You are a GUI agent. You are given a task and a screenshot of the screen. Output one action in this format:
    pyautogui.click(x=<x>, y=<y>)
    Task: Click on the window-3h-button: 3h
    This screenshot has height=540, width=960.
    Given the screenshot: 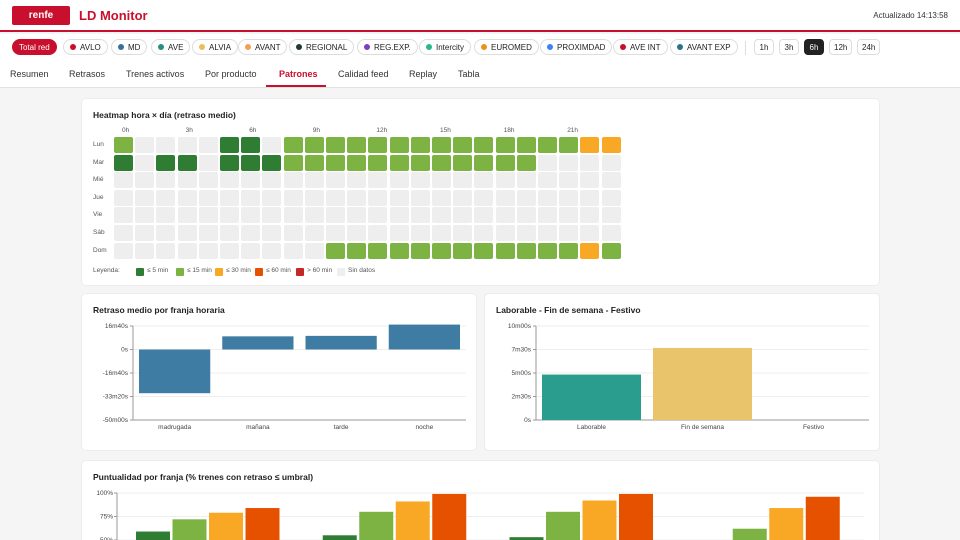 What is the action you would take?
    pyautogui.click(x=789, y=47)
    